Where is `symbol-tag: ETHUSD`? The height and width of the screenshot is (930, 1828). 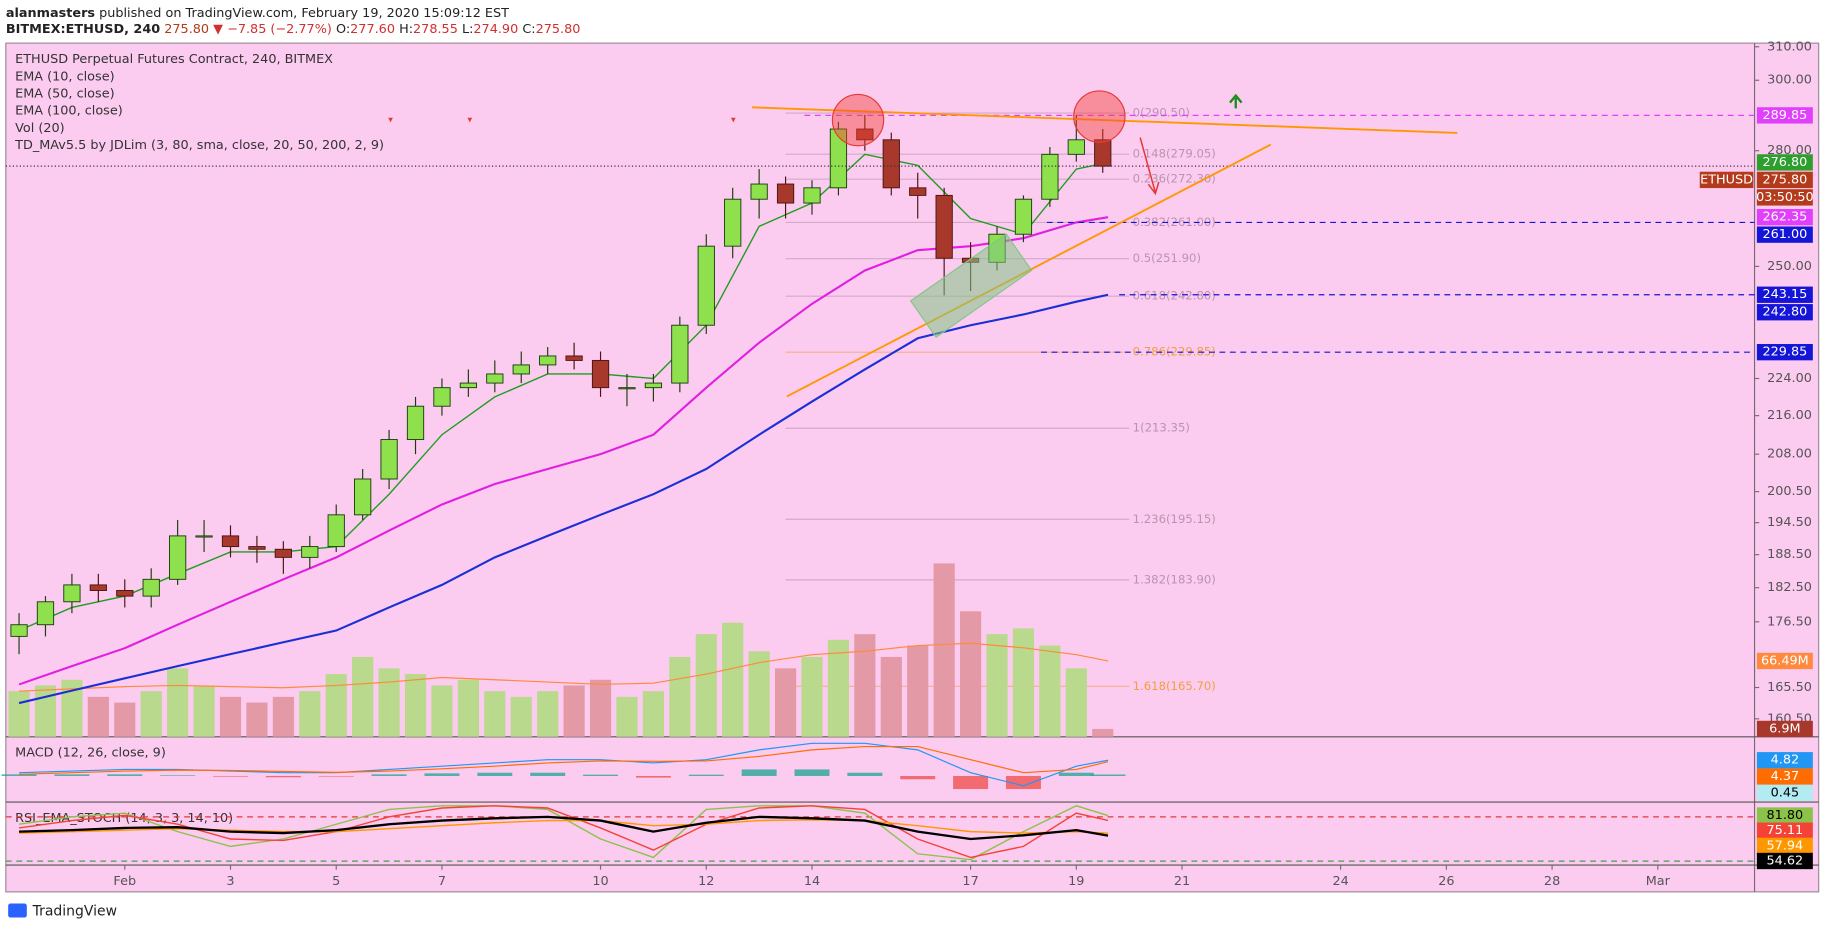
symbol-tag: ETHUSD is located at coordinates (1726, 179).